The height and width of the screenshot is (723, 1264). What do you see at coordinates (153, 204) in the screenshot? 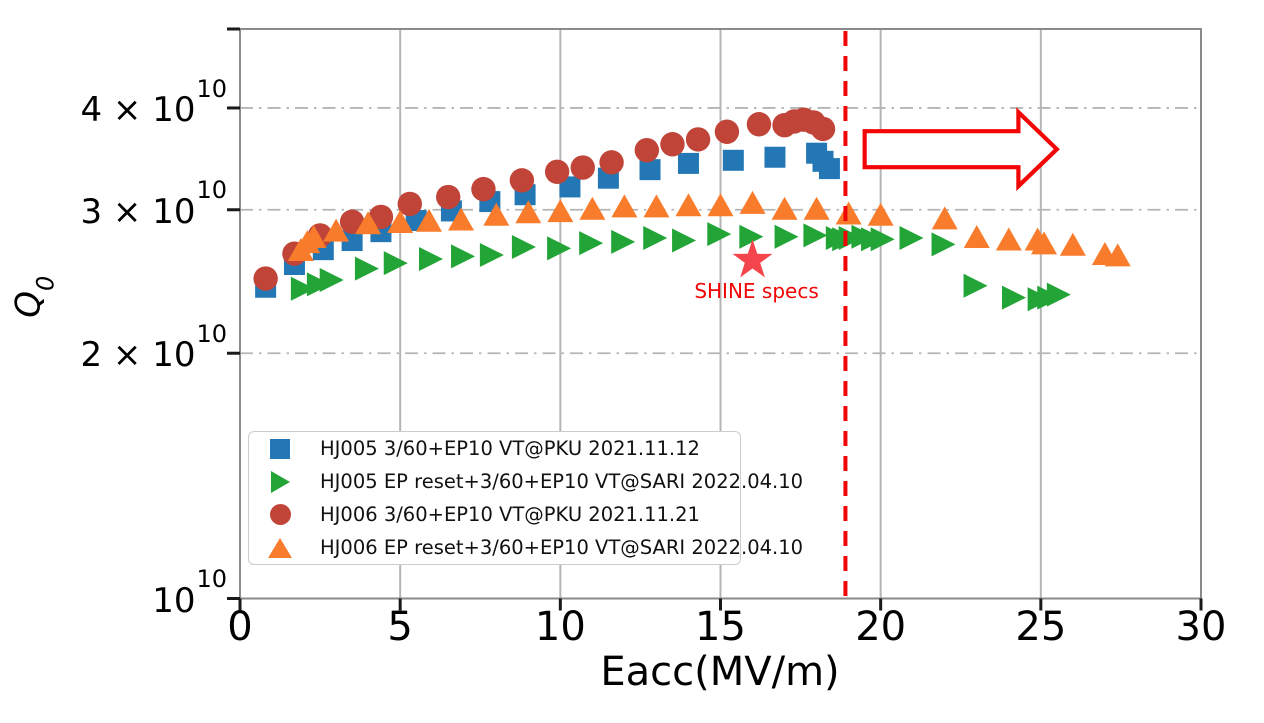
I see `y-tick-label: 3 × 10¹⁰` at bounding box center [153, 204].